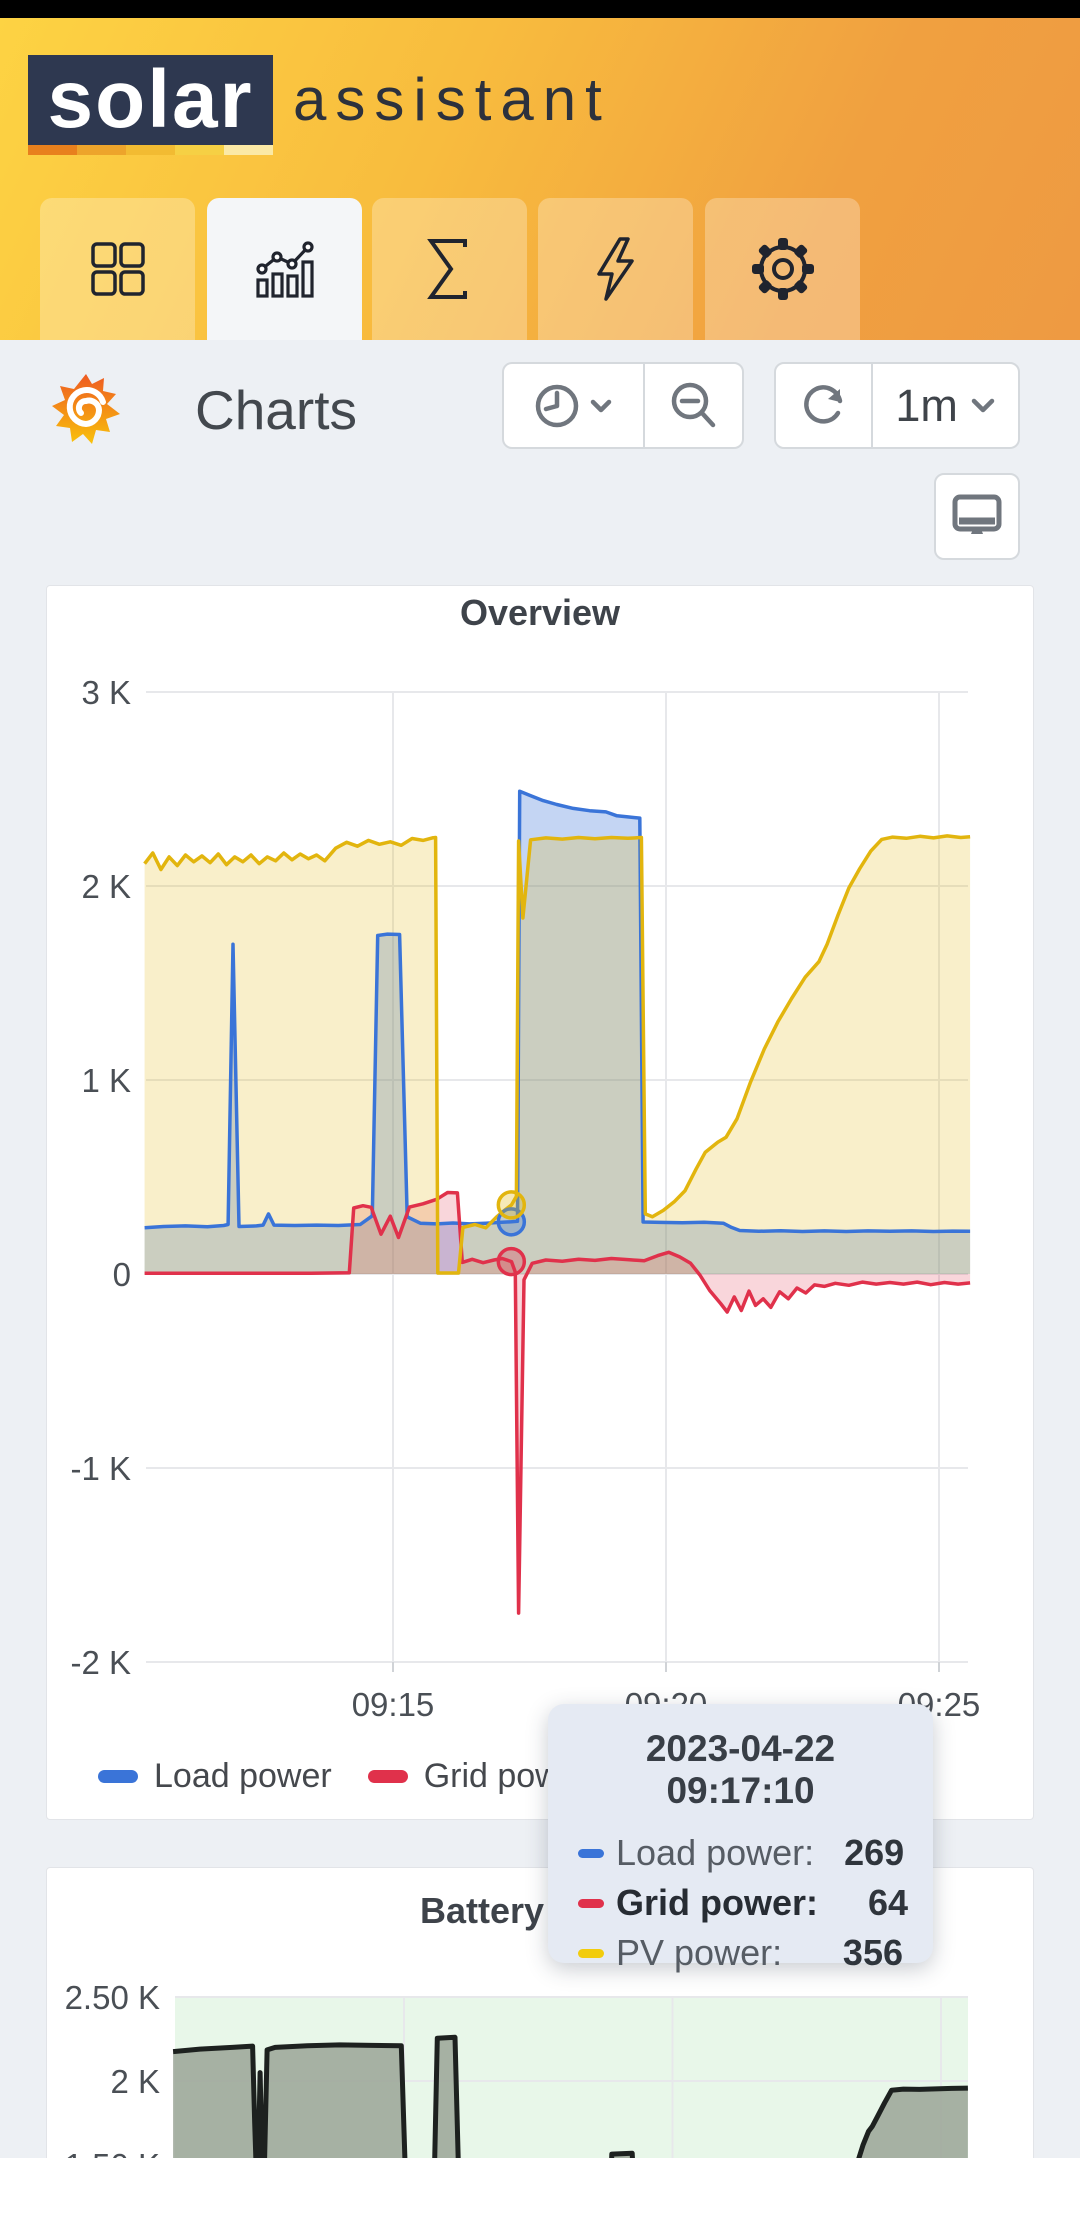 Image resolution: width=1080 pixels, height=2217 pixels. I want to click on sigma-icon, so click(450, 269).